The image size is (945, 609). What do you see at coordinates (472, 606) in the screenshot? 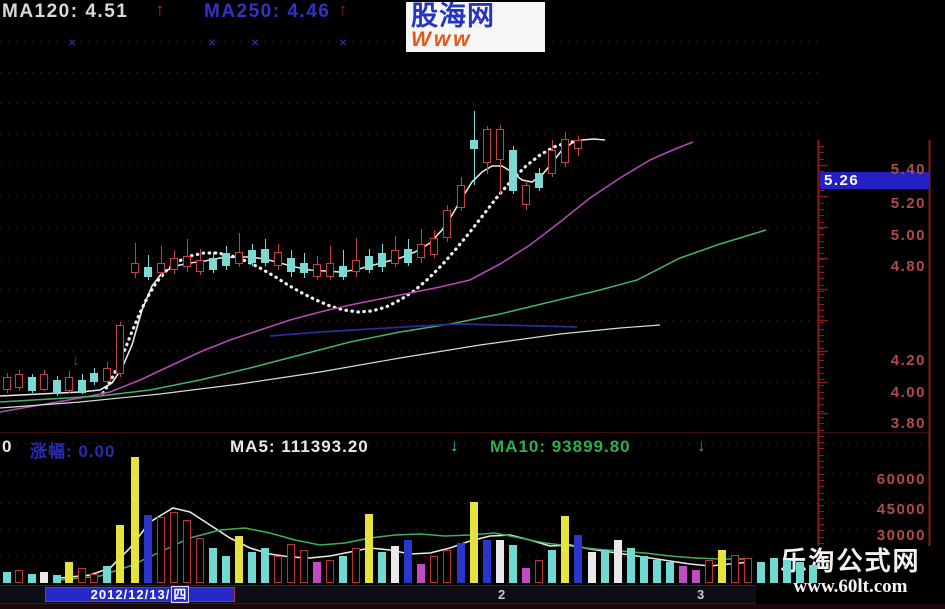
I see `bottom-border` at bounding box center [472, 606].